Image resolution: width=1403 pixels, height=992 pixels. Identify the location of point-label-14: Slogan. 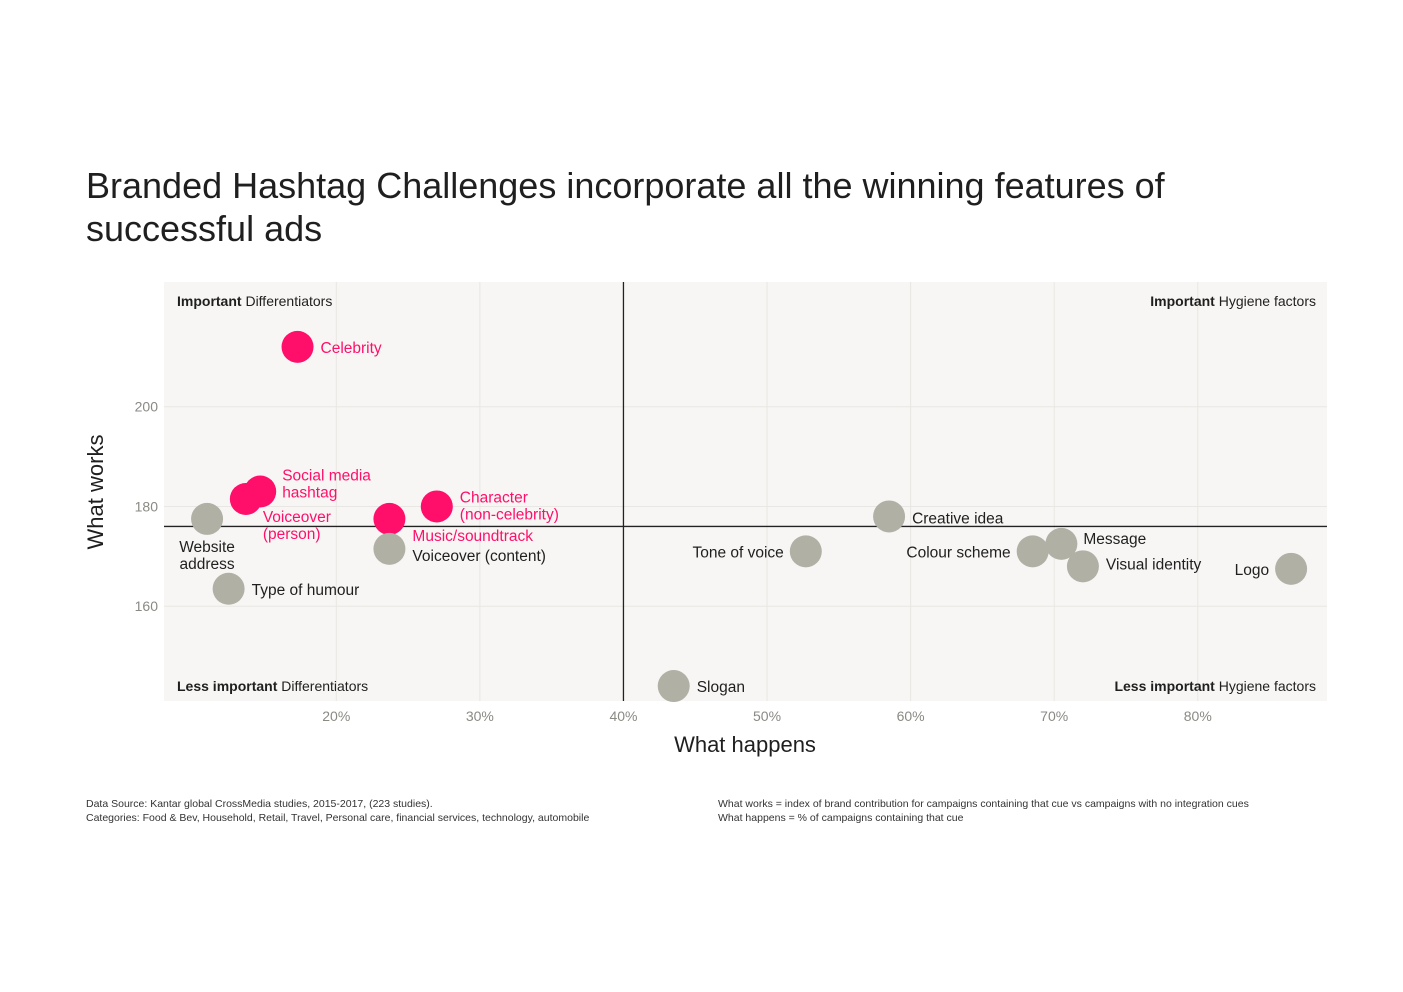
(721, 687).